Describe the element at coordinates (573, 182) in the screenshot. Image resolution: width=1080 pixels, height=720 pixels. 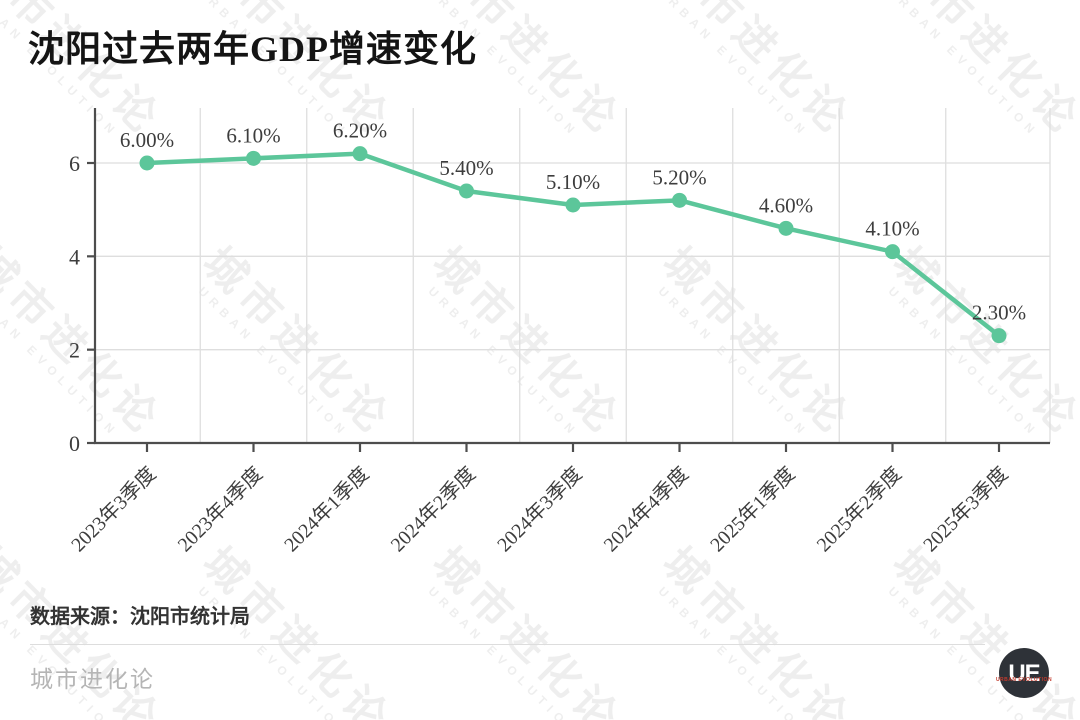
I see `data-point-label: 5.10%` at that location.